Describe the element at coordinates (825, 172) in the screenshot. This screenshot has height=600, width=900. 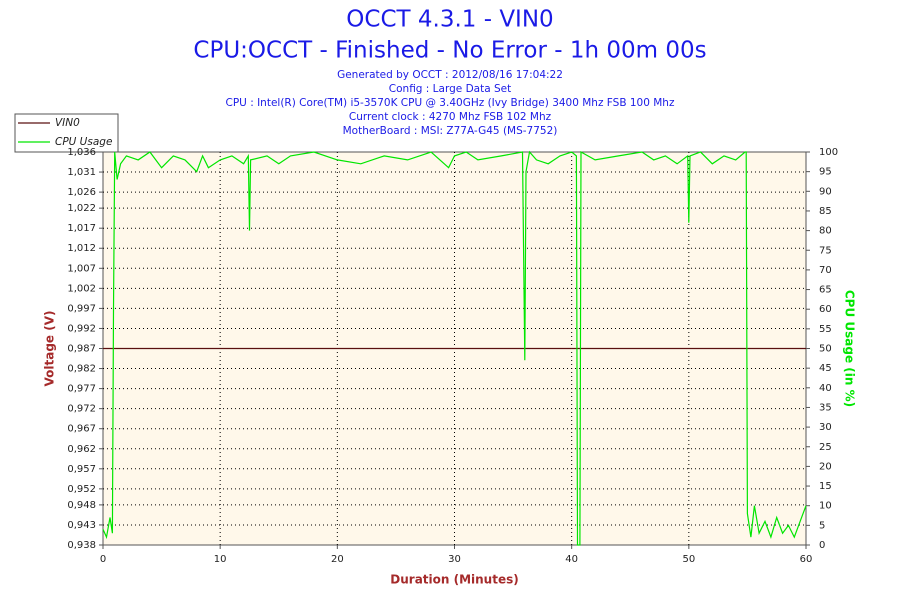
I see `y2-tick-label: 95` at that location.